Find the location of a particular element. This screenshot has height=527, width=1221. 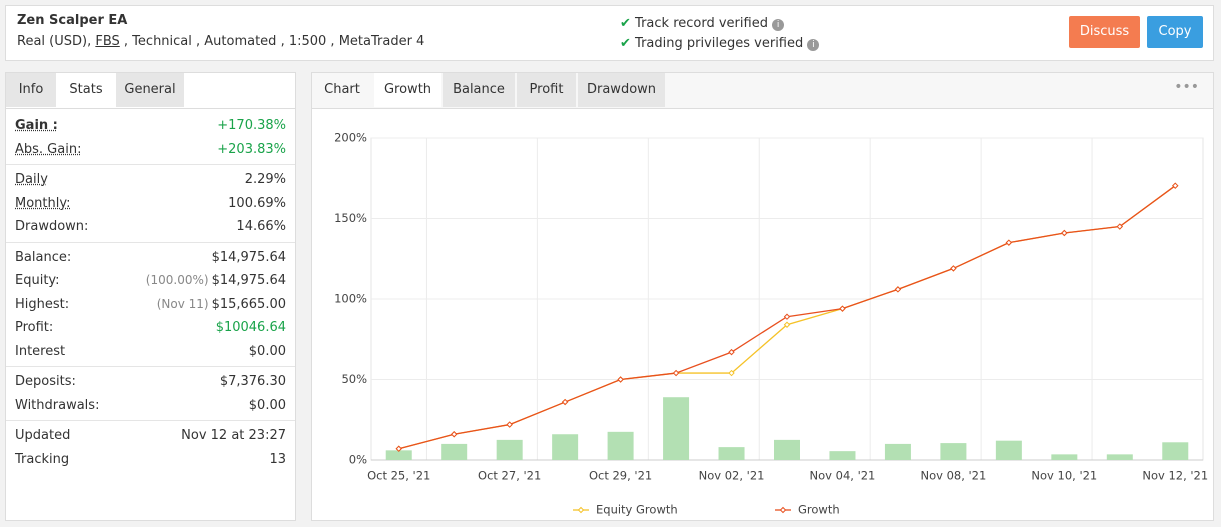

stats-group: Updated Nov 12 at 23:27 Tracking 13 is located at coordinates (150, 447).